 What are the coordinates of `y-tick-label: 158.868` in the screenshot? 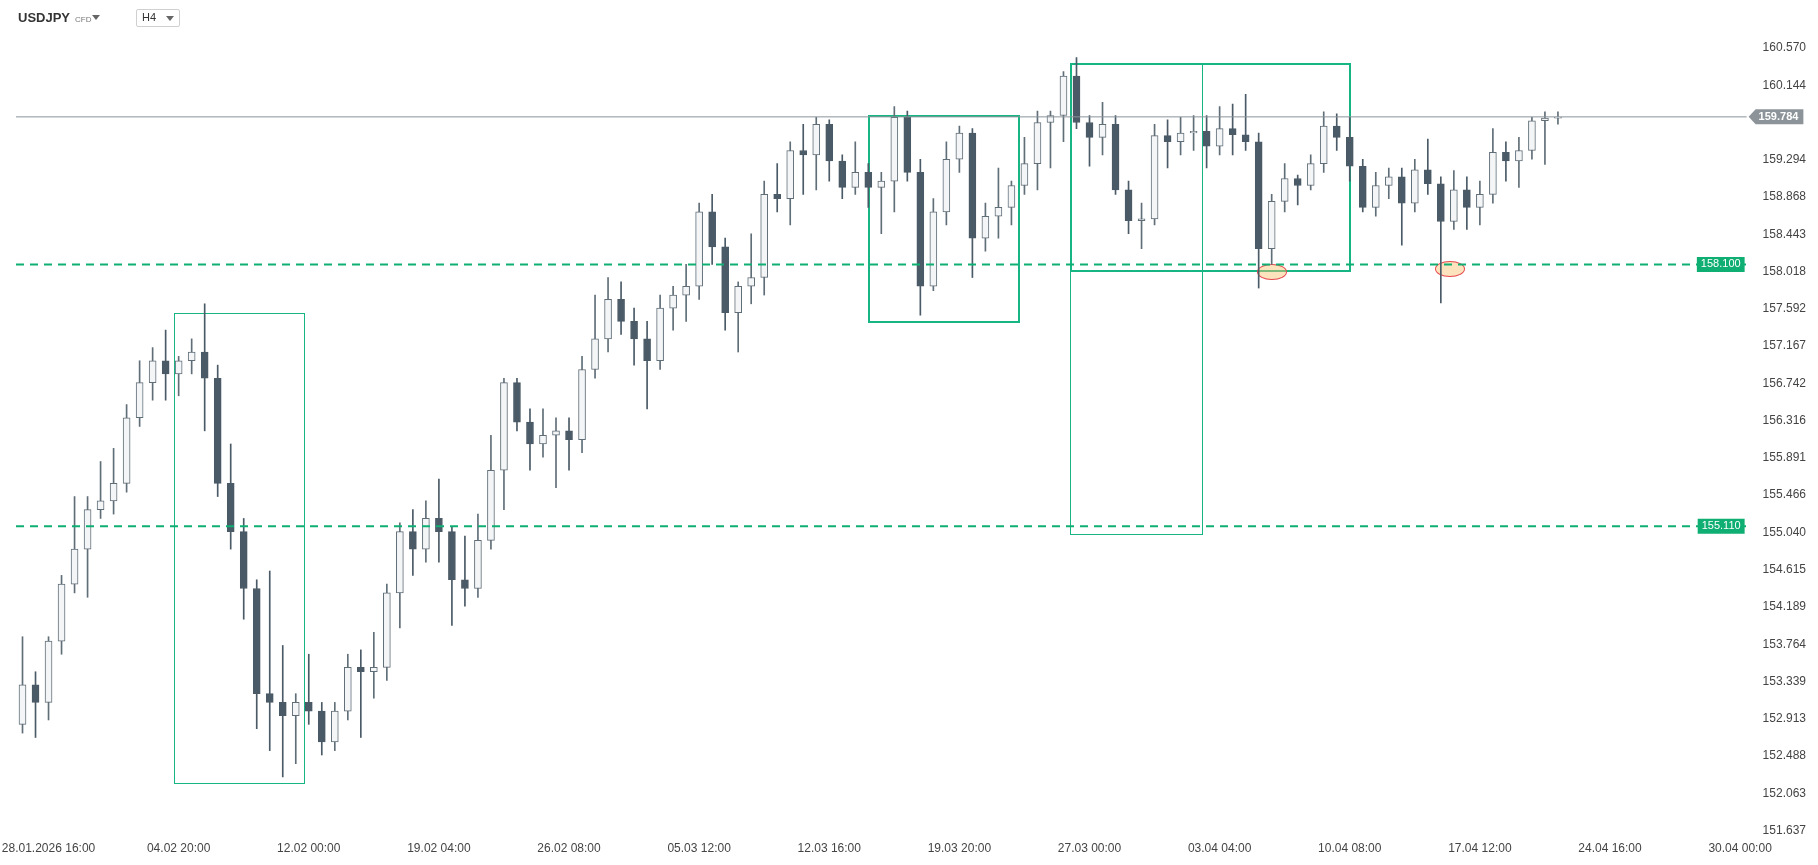 It's located at (1784, 196).